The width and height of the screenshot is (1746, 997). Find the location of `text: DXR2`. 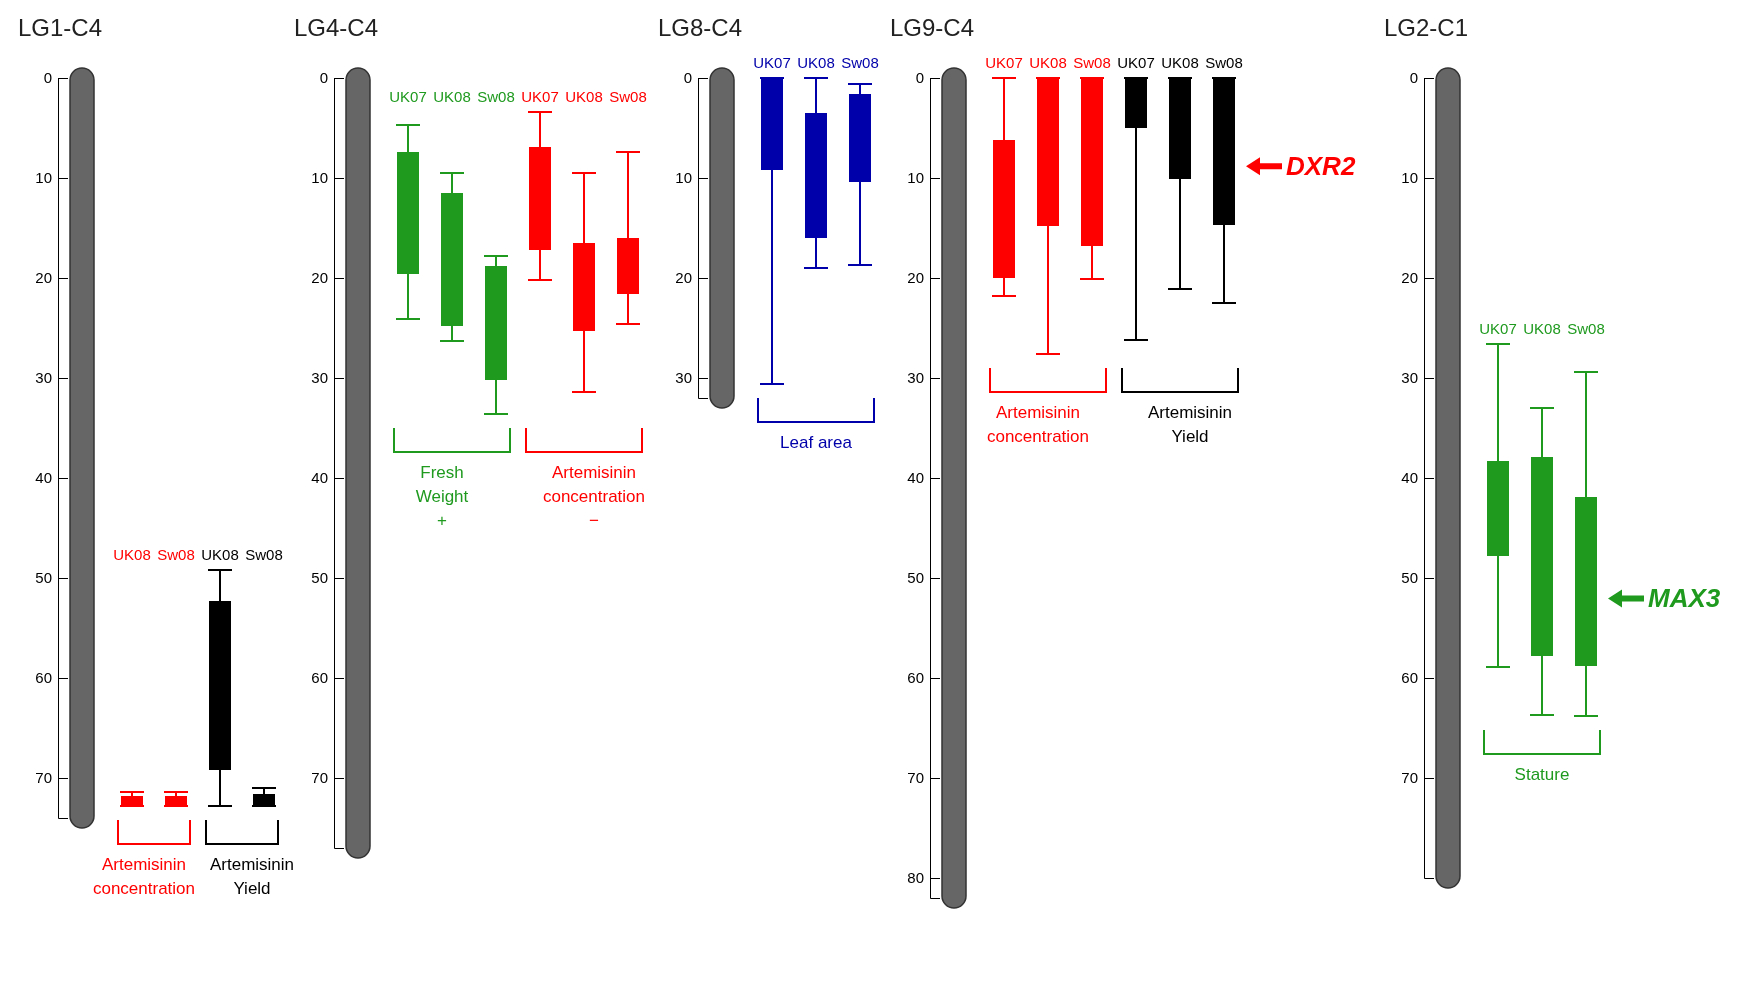

text: DXR2 is located at coordinates (1321, 166).